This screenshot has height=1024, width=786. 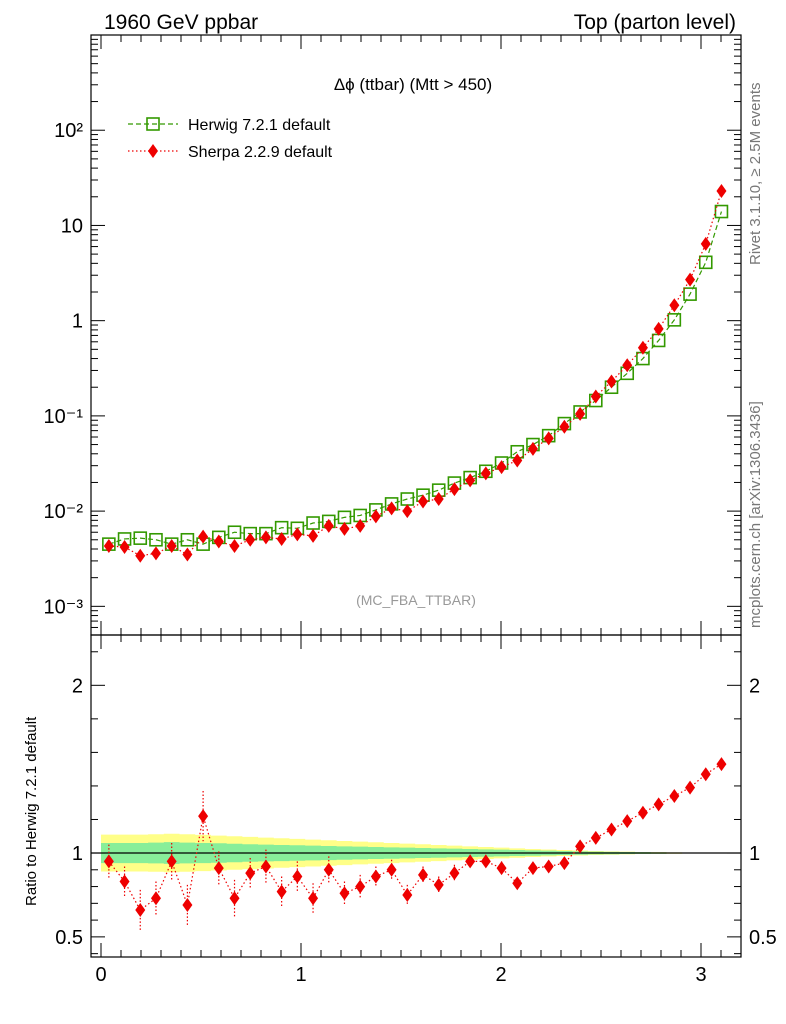 I want to click on main-ytick-label: 10⁻², so click(x=64, y=512).